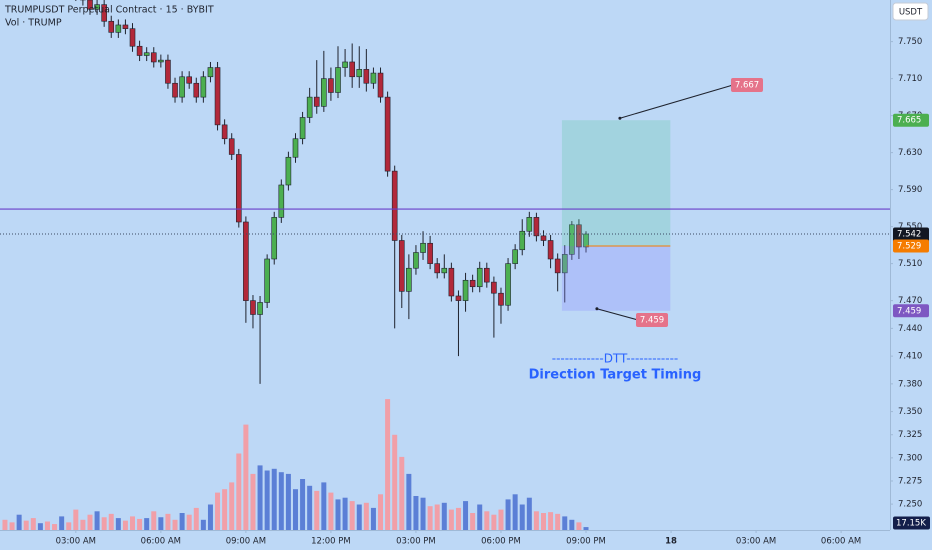 Image resolution: width=932 pixels, height=550 pixels. I want to click on y-tick-label: 7.325, so click(910, 435).